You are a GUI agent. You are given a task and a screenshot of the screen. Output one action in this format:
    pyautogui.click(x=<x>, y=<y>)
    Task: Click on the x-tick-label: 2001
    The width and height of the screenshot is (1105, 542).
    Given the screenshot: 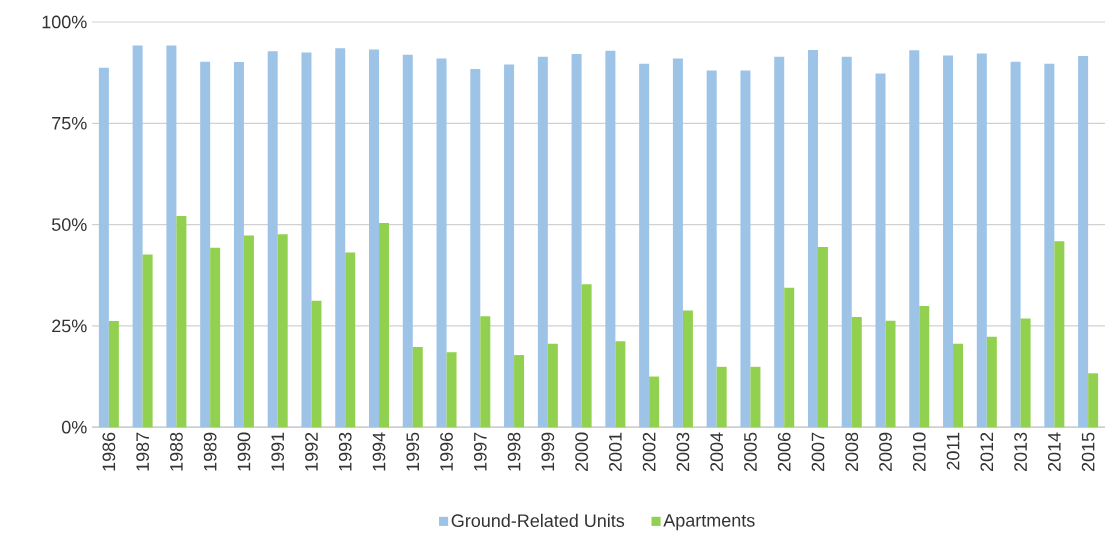 What is the action you would take?
    pyautogui.click(x=615, y=452)
    